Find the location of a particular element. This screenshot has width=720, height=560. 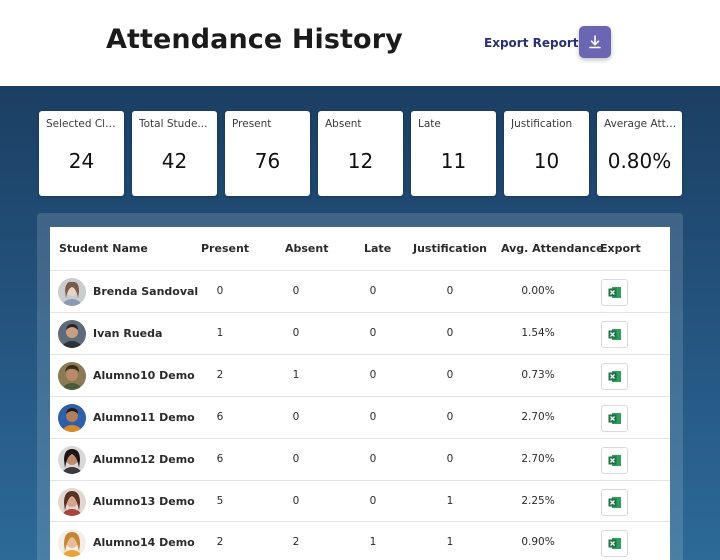

stat-value: 0.80% is located at coordinates (639, 161).